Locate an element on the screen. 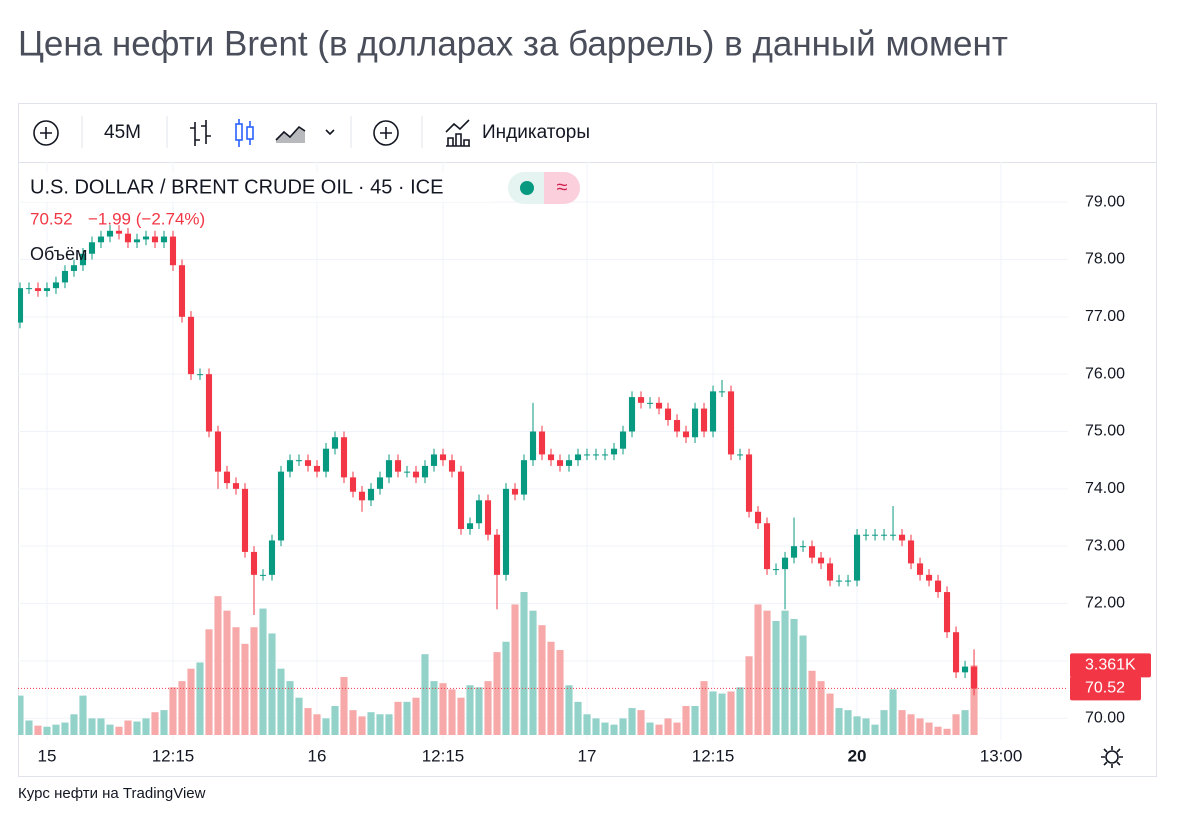  chart-type-menu is located at coordinates (330, 132).